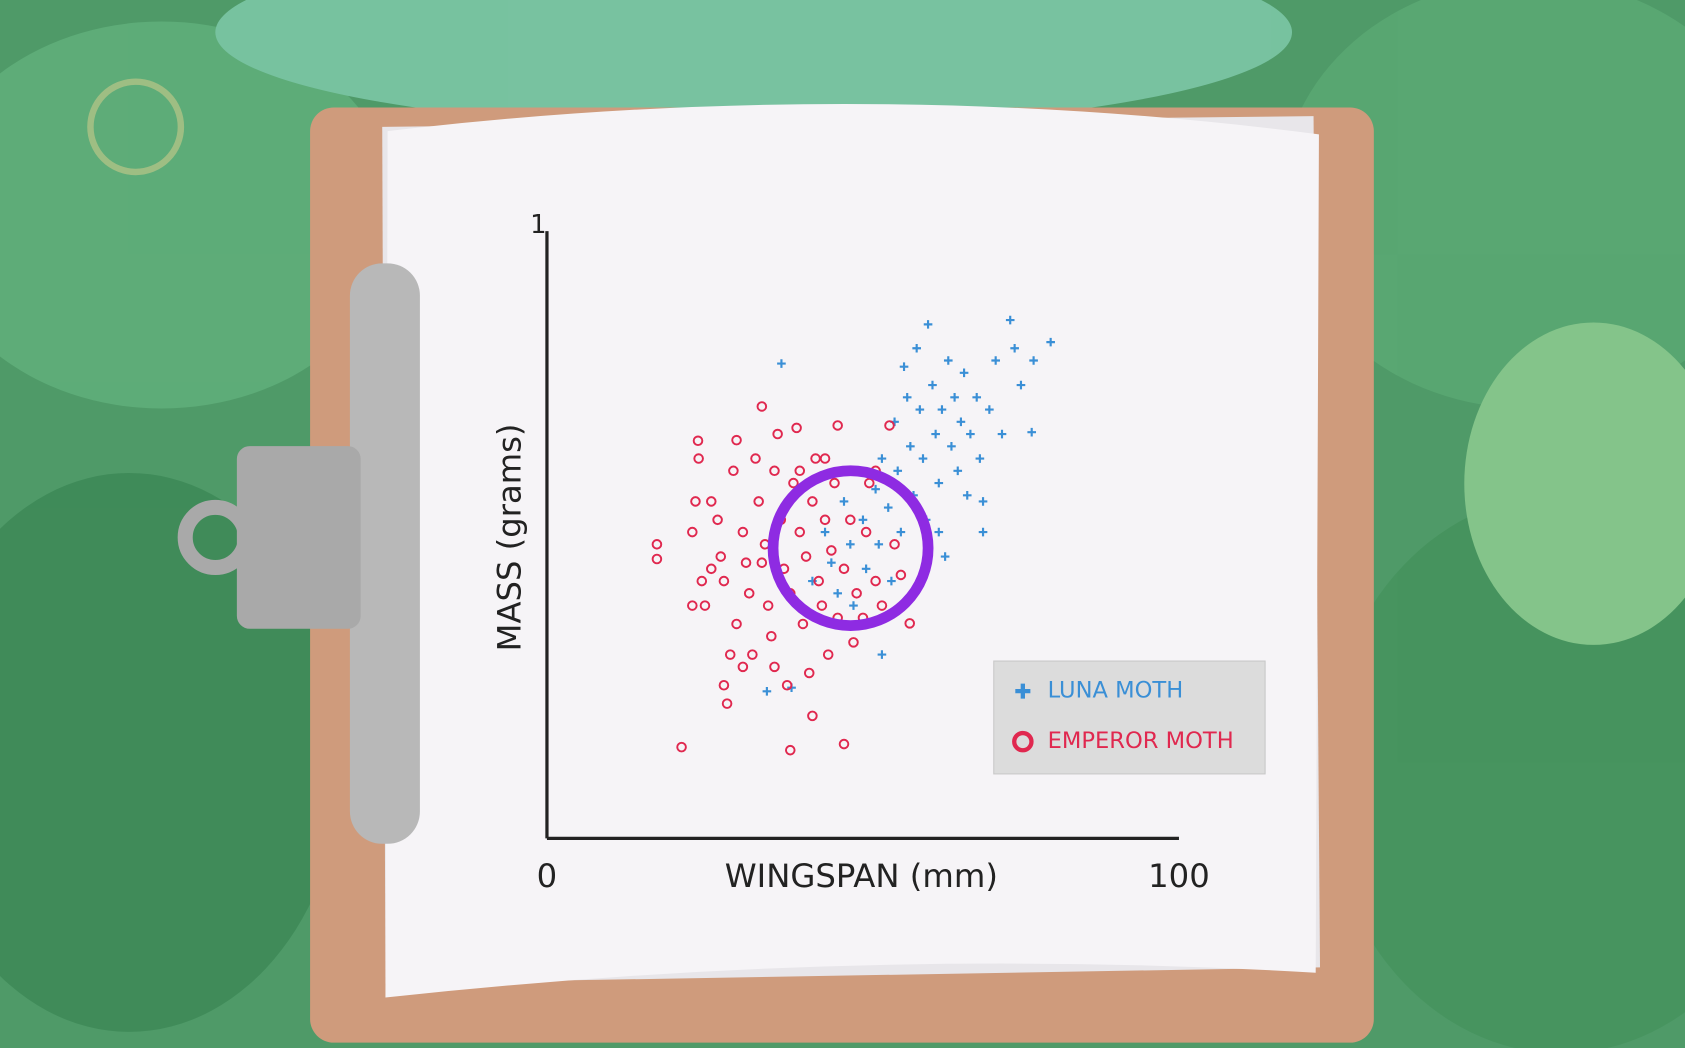  I want to click on legend, so click(1129, 717).